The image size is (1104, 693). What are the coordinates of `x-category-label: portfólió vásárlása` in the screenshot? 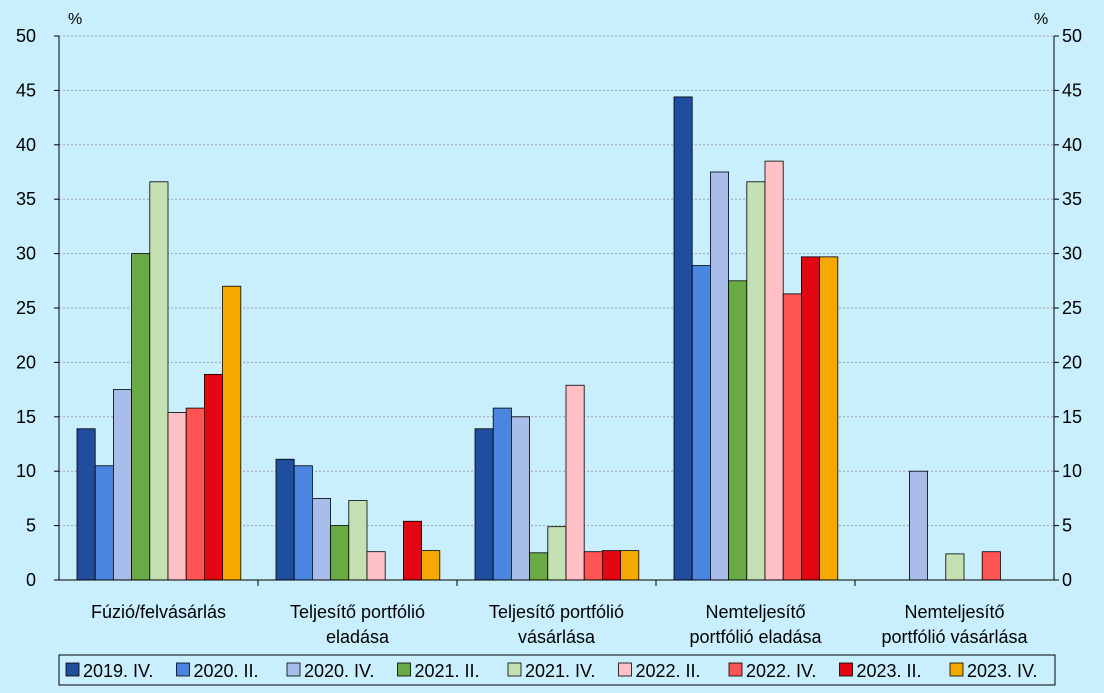 It's located at (954, 637).